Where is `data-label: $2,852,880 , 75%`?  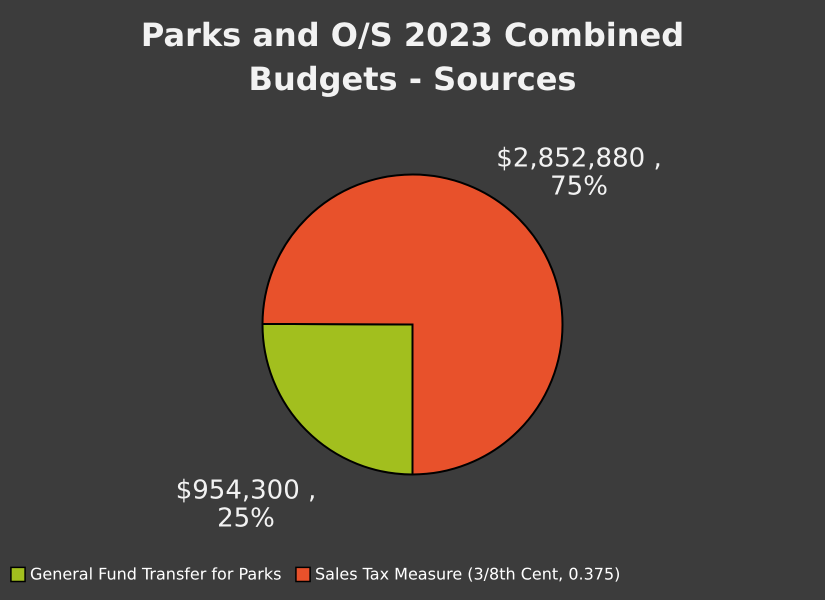 data-label: $2,852,880 , 75% is located at coordinates (579, 173).